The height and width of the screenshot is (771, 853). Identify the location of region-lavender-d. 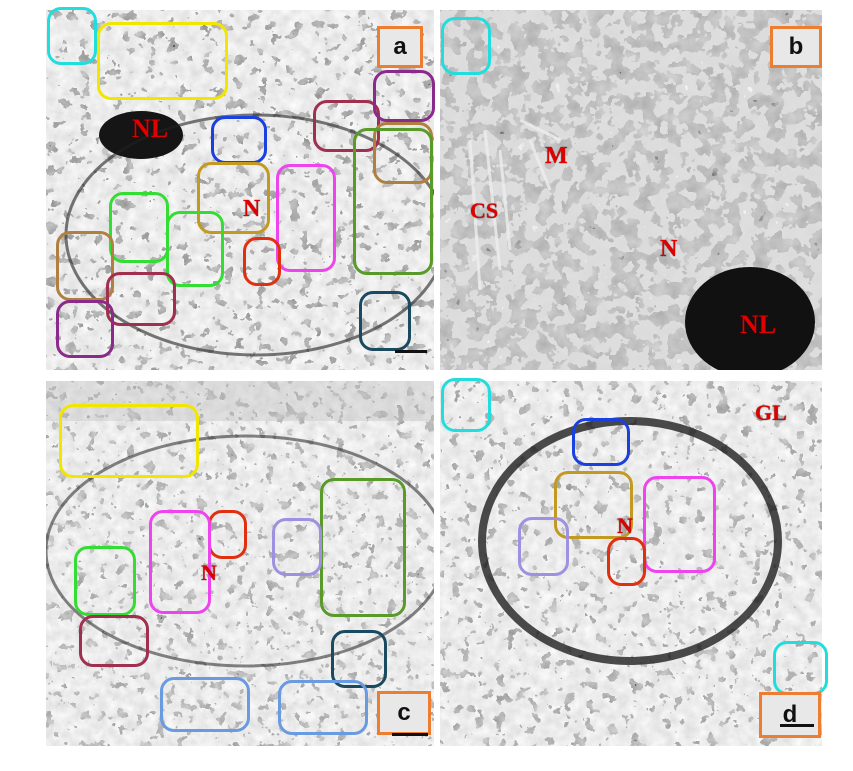
(543, 546).